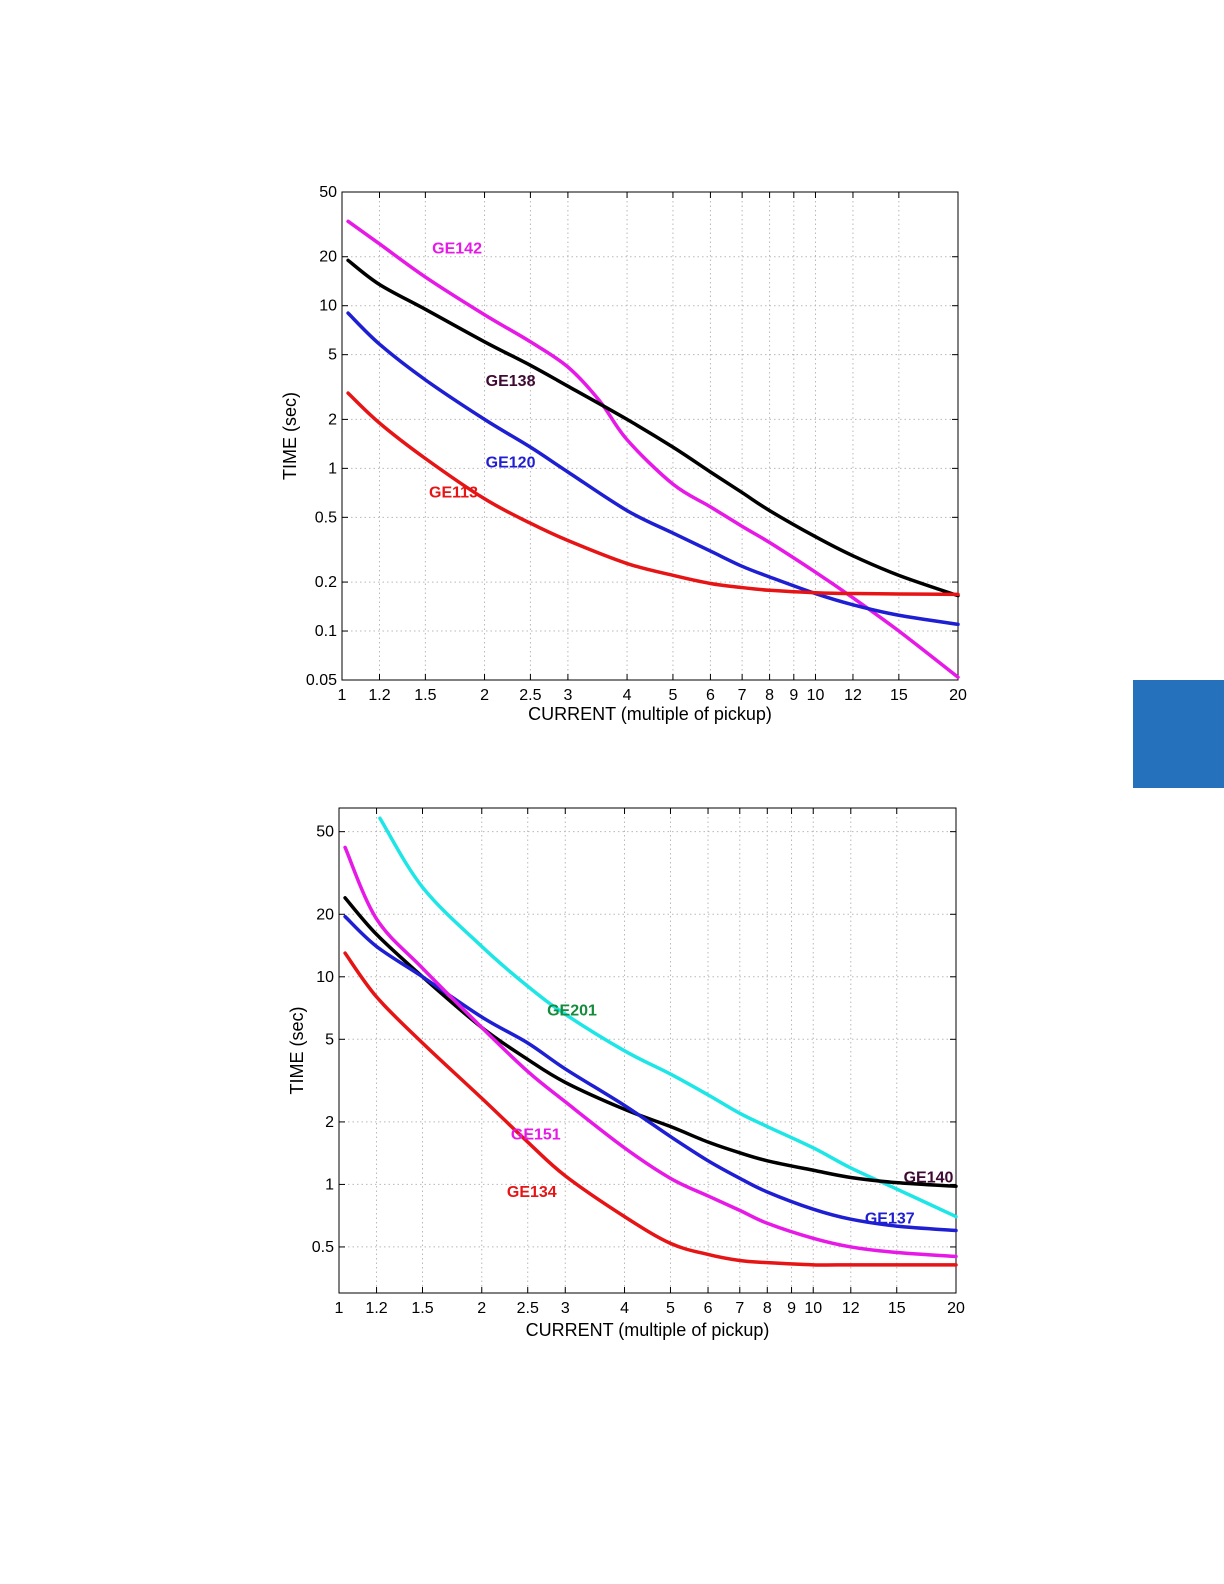 Image resolution: width=1224 pixels, height=1584 pixels. I want to click on curve-label-ge201: GE201, so click(572, 1011).